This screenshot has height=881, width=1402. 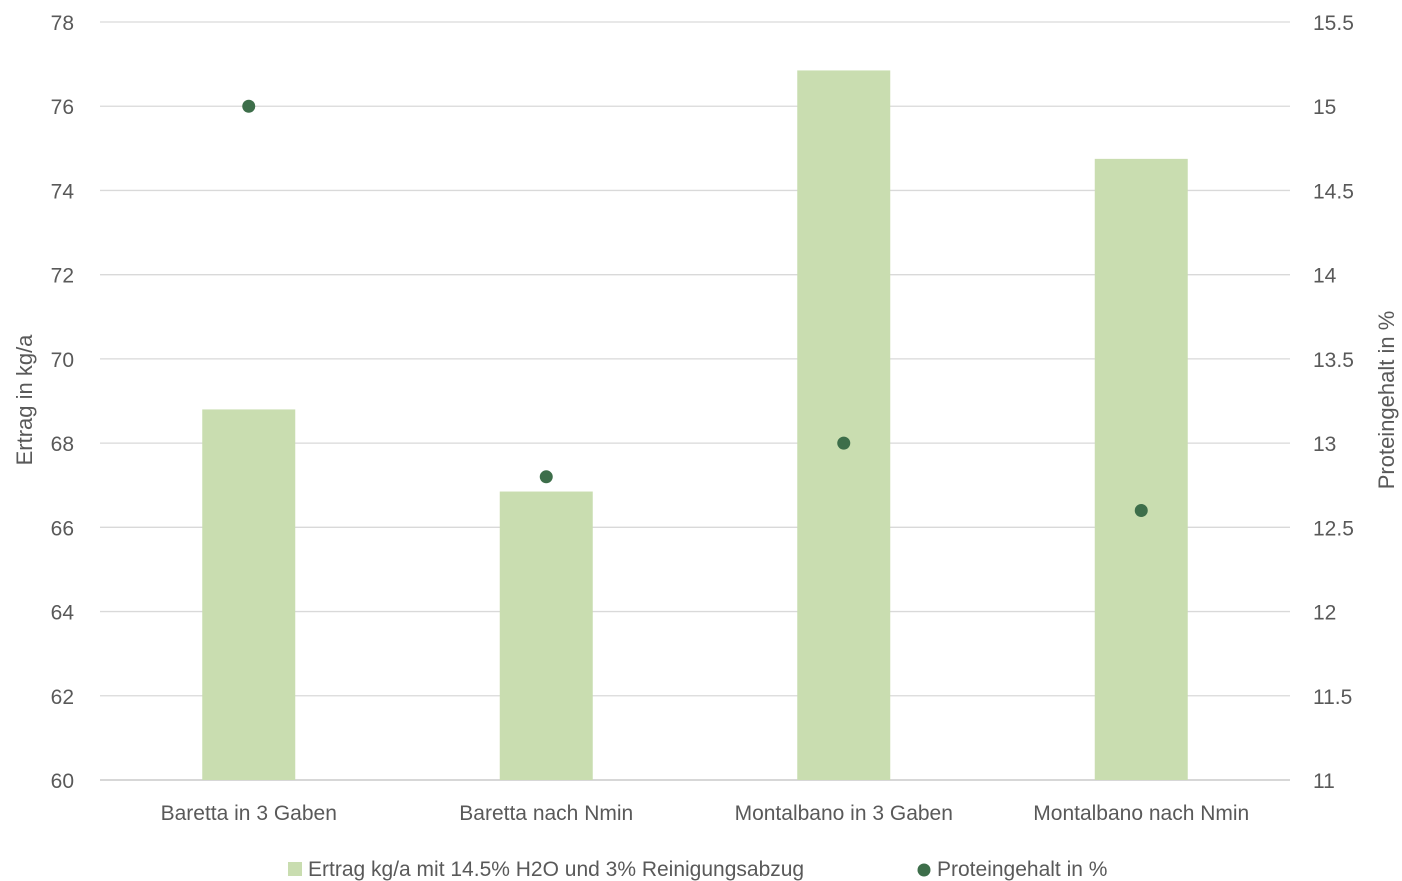 What do you see at coordinates (62, 781) in the screenshot?
I see `y-tick-label: 60` at bounding box center [62, 781].